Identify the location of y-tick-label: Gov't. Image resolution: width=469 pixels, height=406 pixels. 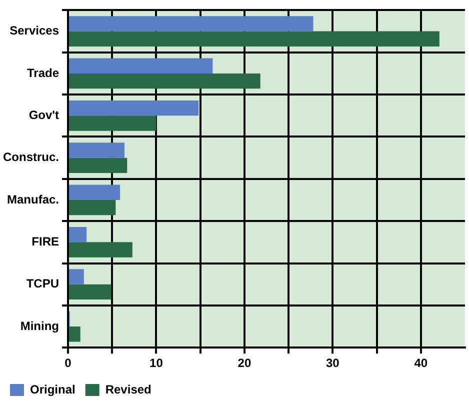
(44, 115).